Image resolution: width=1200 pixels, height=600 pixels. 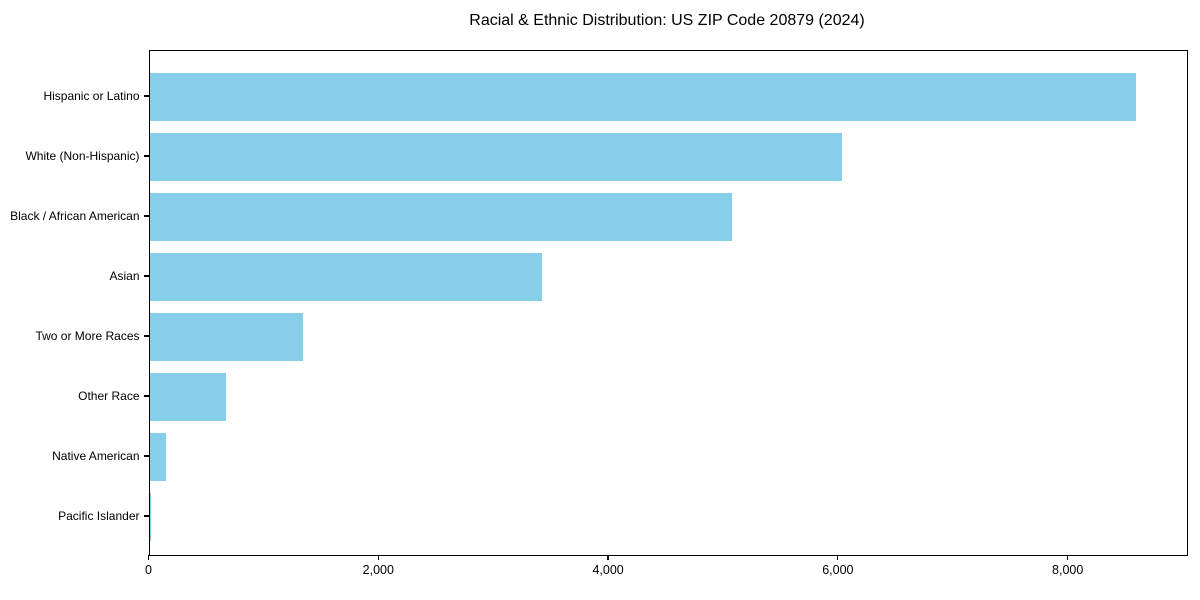 What do you see at coordinates (99, 516) in the screenshot?
I see `y-tick-label-7: Pacific Islander` at bounding box center [99, 516].